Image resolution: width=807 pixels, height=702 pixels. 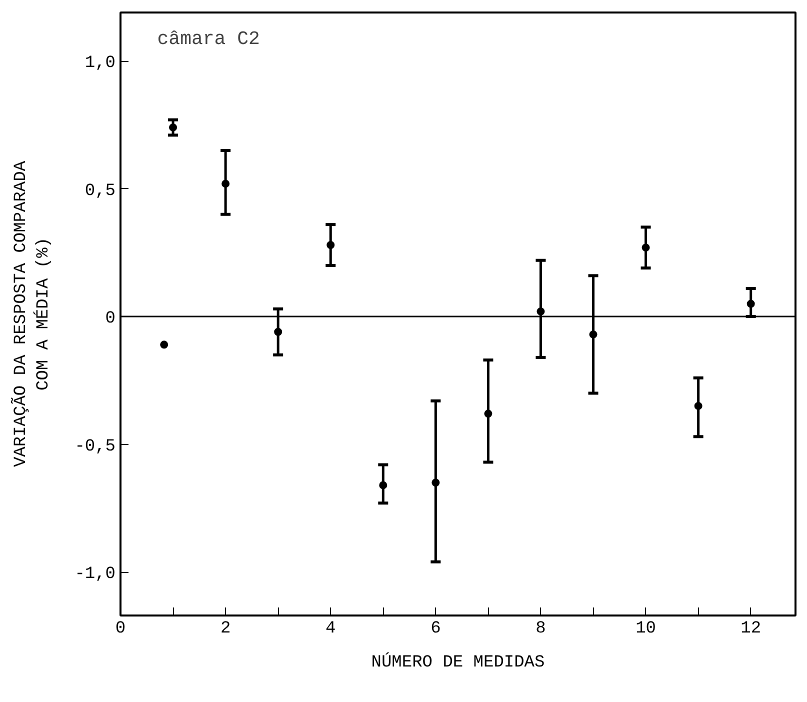 What do you see at coordinates (100, 191) in the screenshot?
I see `y-tick-label: 0,5` at bounding box center [100, 191].